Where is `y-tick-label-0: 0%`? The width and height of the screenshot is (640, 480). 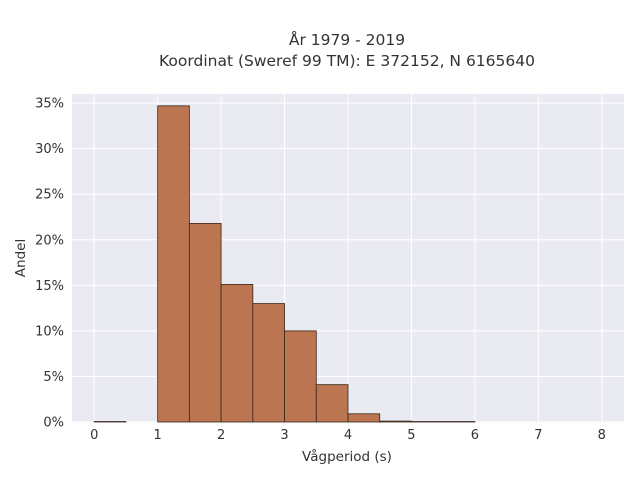 y-tick-label-0: 0% is located at coordinates (53, 423).